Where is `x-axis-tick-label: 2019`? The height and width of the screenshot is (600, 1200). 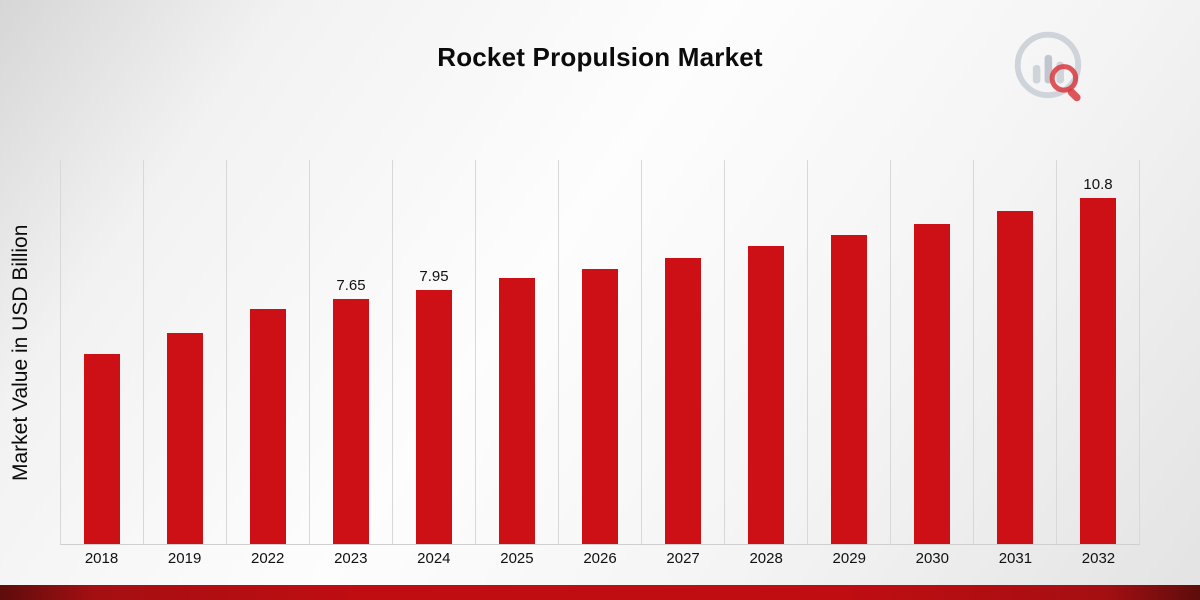 x-axis-tick-label: 2019 is located at coordinates (184, 558).